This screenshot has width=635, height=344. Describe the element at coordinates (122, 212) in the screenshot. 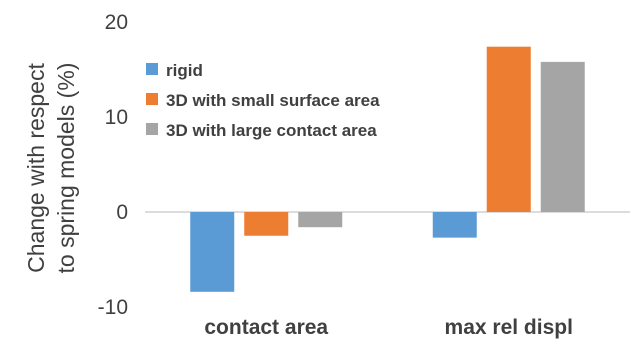

I see `y-tick-label: 0` at that location.